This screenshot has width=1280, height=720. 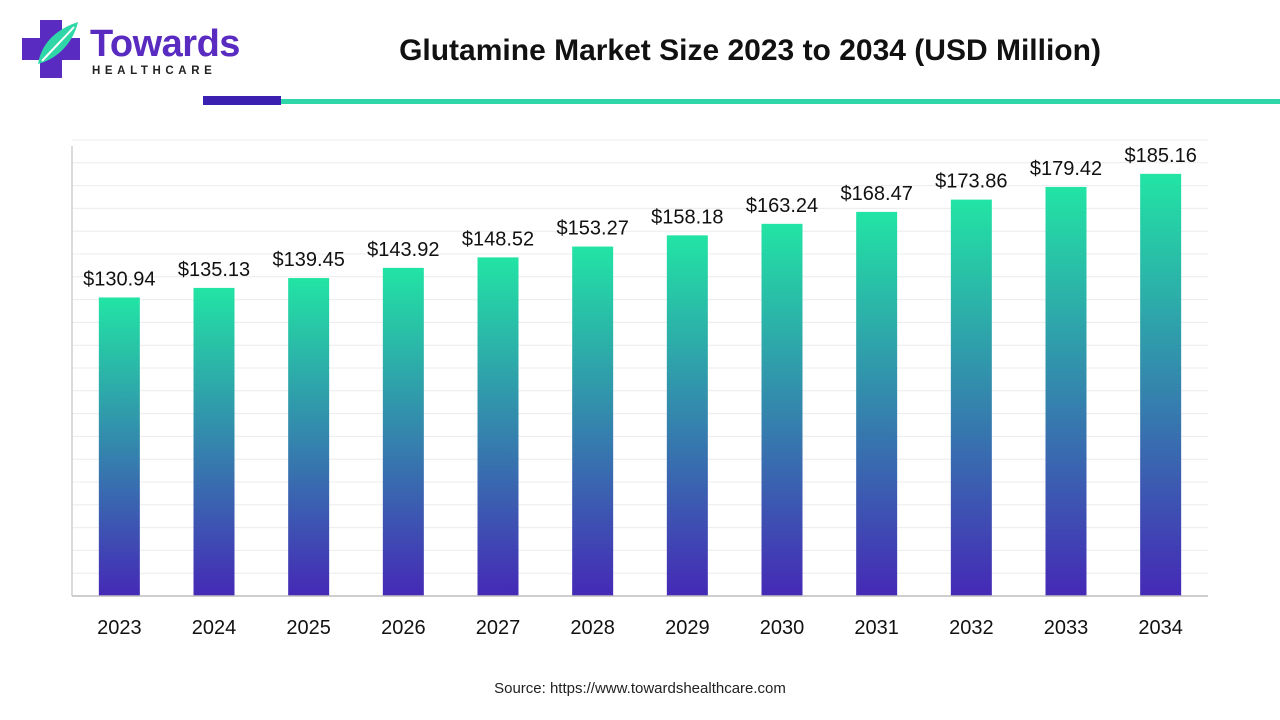 What do you see at coordinates (498, 426) in the screenshot?
I see `bar-2027` at bounding box center [498, 426].